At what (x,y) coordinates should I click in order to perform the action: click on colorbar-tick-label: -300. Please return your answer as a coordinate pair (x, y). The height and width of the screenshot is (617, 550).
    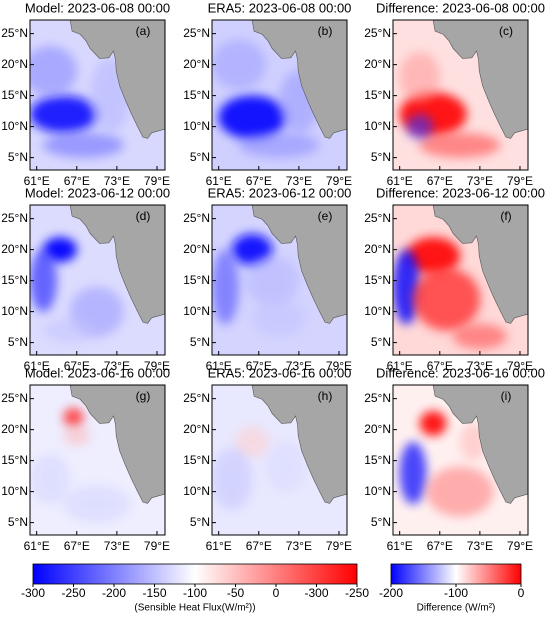
    Looking at the image, I should click on (33, 593).